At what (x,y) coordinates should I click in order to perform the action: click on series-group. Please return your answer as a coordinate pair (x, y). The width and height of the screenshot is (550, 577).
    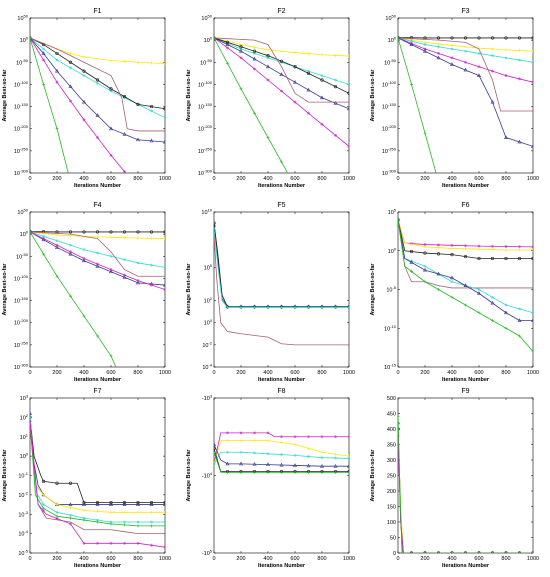
    Looking at the image, I should click on (465, 285).